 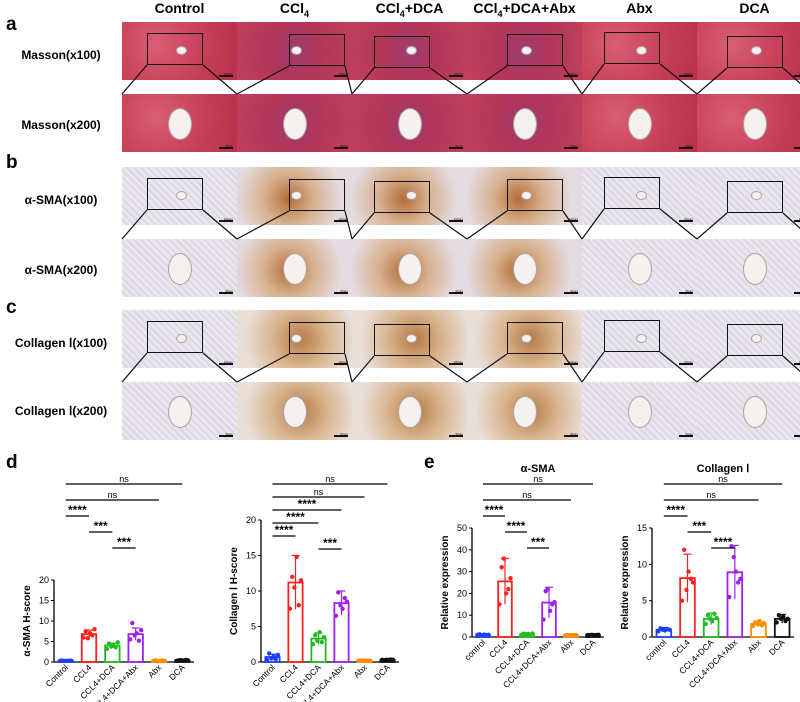 I want to click on column-header-main: CCl, so click(x=485, y=8).